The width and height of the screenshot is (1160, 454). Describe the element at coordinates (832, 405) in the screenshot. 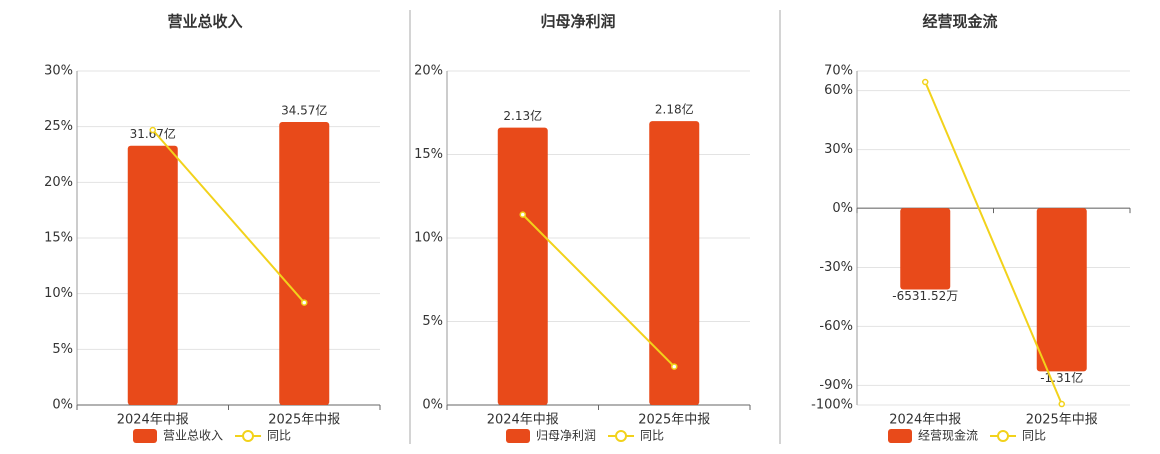

I see `y-tick-label: -100%` at that location.